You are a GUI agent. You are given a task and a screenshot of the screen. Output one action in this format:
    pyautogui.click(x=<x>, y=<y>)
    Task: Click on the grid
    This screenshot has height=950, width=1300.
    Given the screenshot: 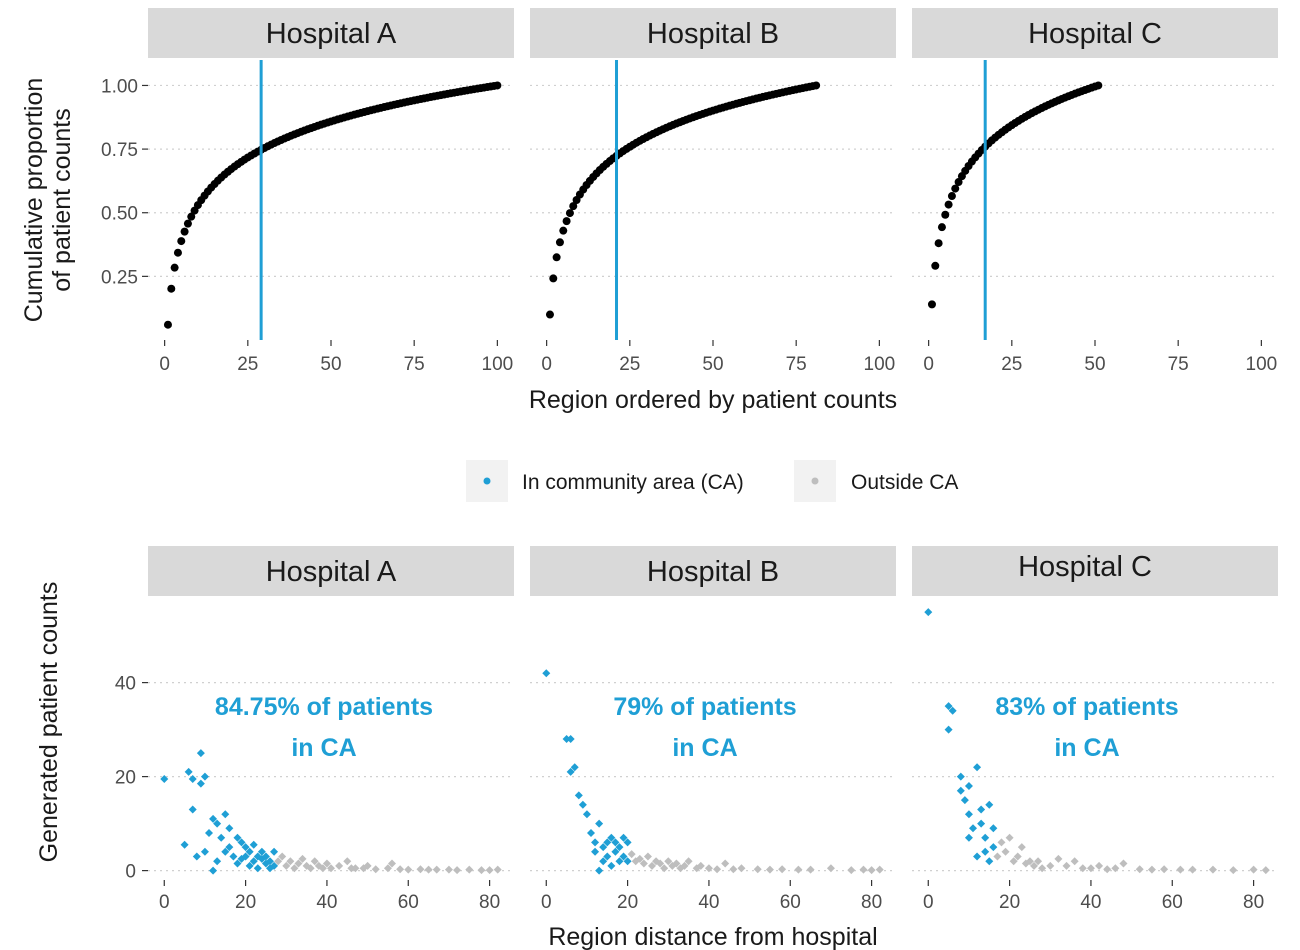 What is the action you would take?
    pyautogui.click(x=1095, y=180)
    